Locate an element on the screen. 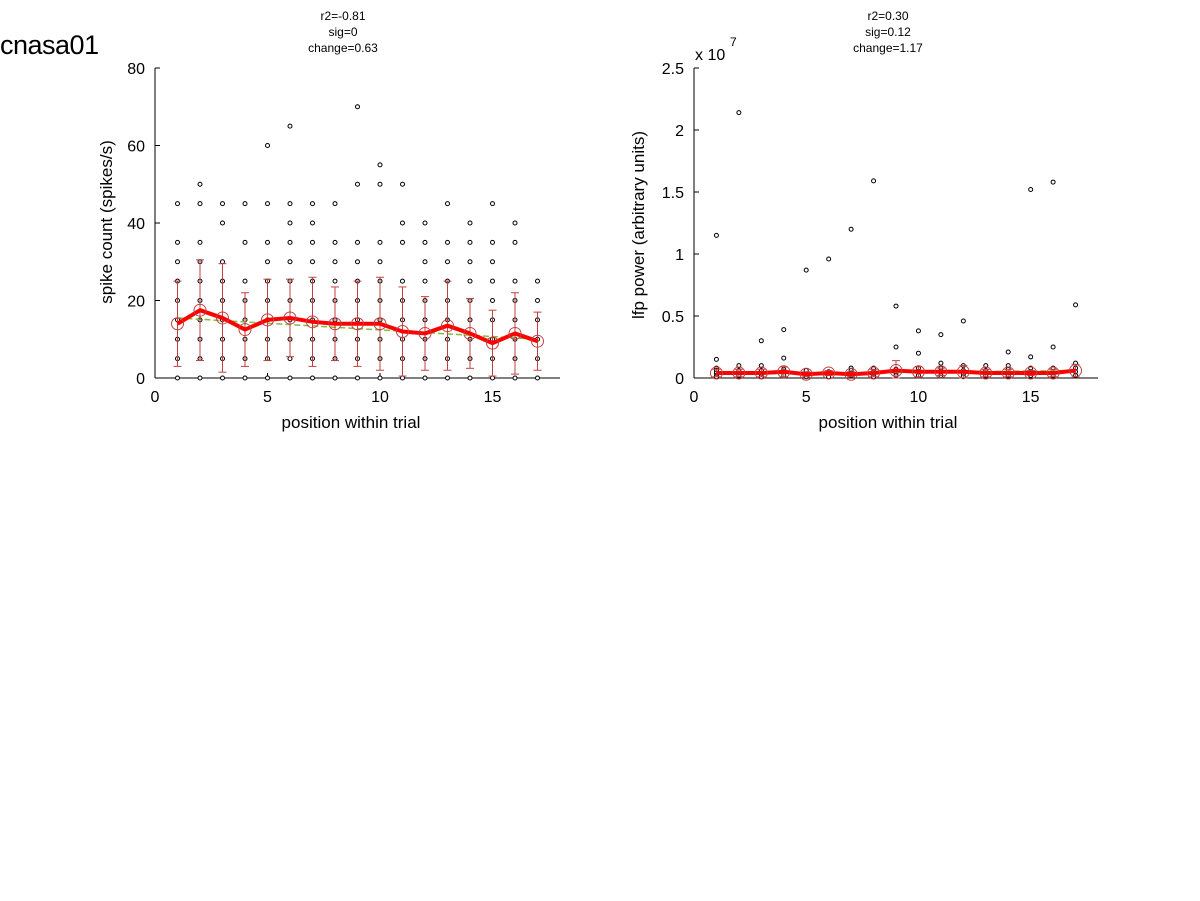 This screenshot has height=901, width=1200. y-axis-label: spike count (spikes/s) is located at coordinates (106, 221).